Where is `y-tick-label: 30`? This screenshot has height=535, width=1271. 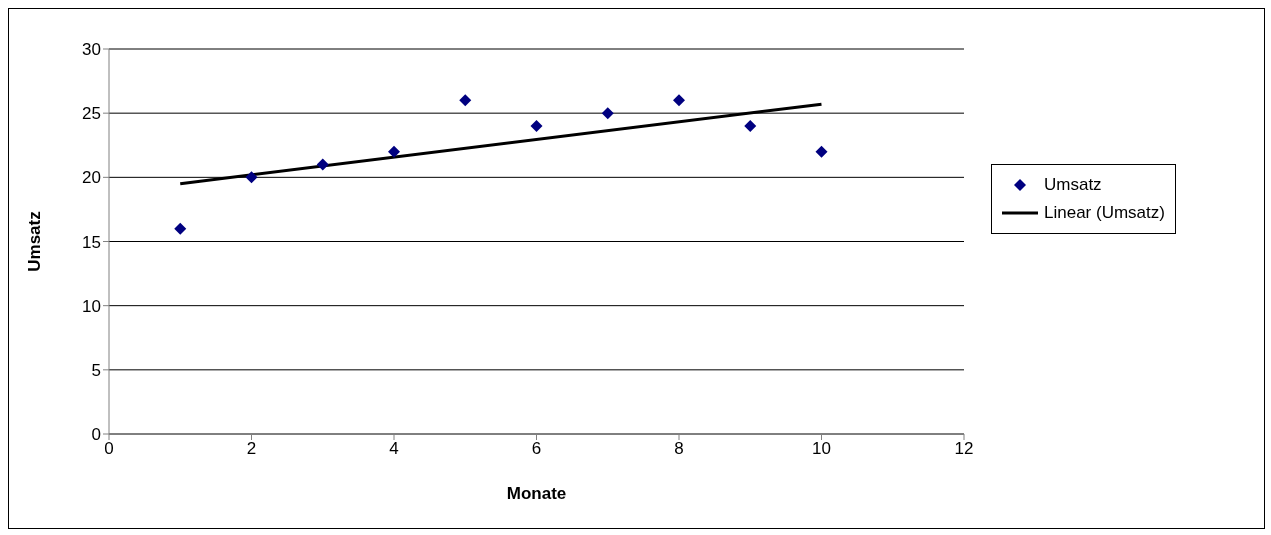
y-tick-label: 30 is located at coordinates (91, 50).